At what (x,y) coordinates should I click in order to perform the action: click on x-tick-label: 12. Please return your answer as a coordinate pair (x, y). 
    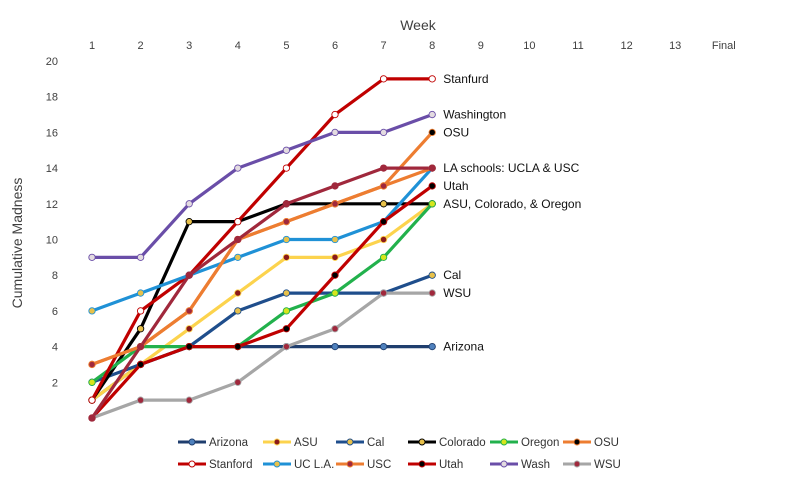
    Looking at the image, I should click on (626, 46).